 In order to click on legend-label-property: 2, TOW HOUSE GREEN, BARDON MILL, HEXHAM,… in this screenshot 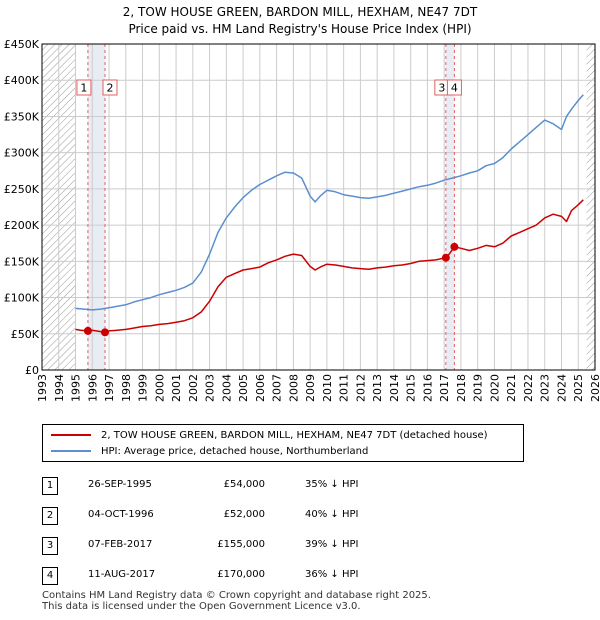, I will do `click(294, 435)`.